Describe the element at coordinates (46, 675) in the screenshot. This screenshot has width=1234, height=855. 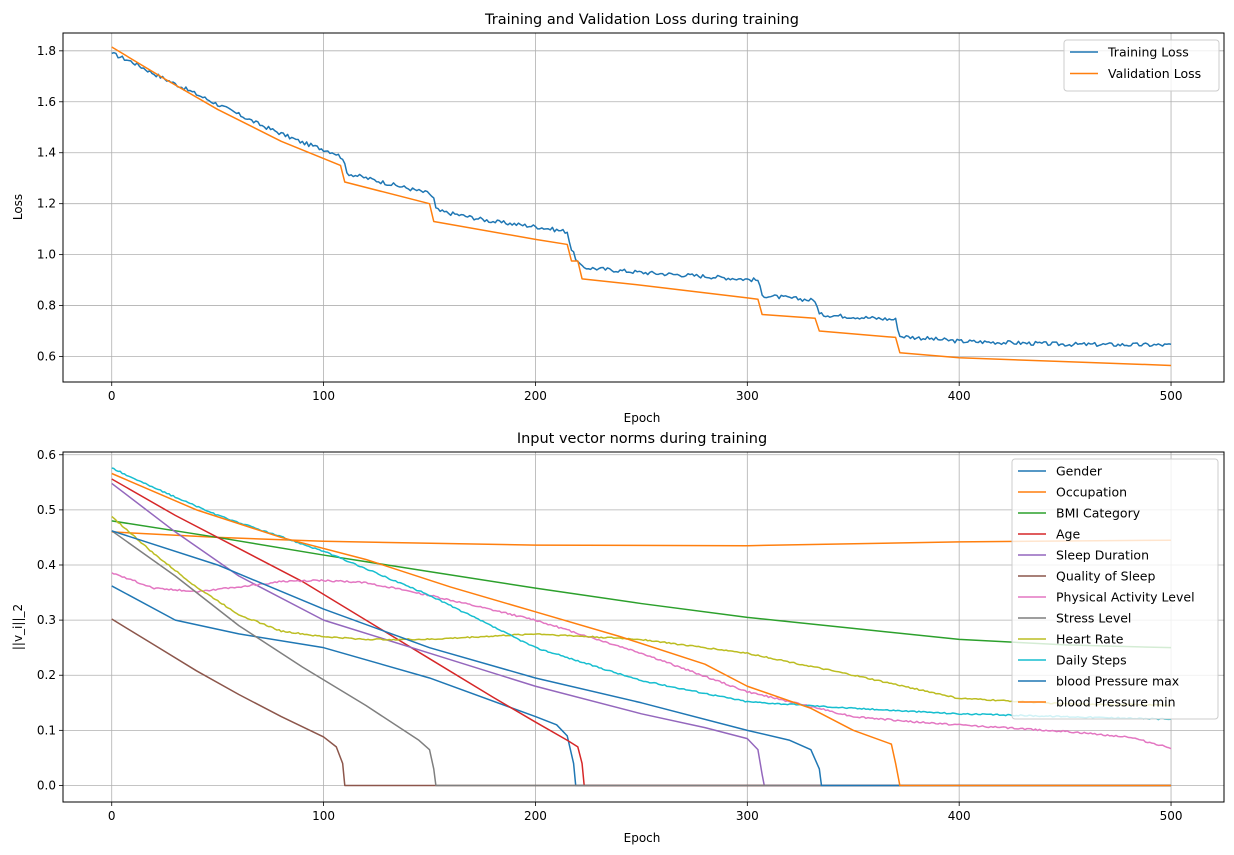
I see `y-tick-label: 0.2` at that location.